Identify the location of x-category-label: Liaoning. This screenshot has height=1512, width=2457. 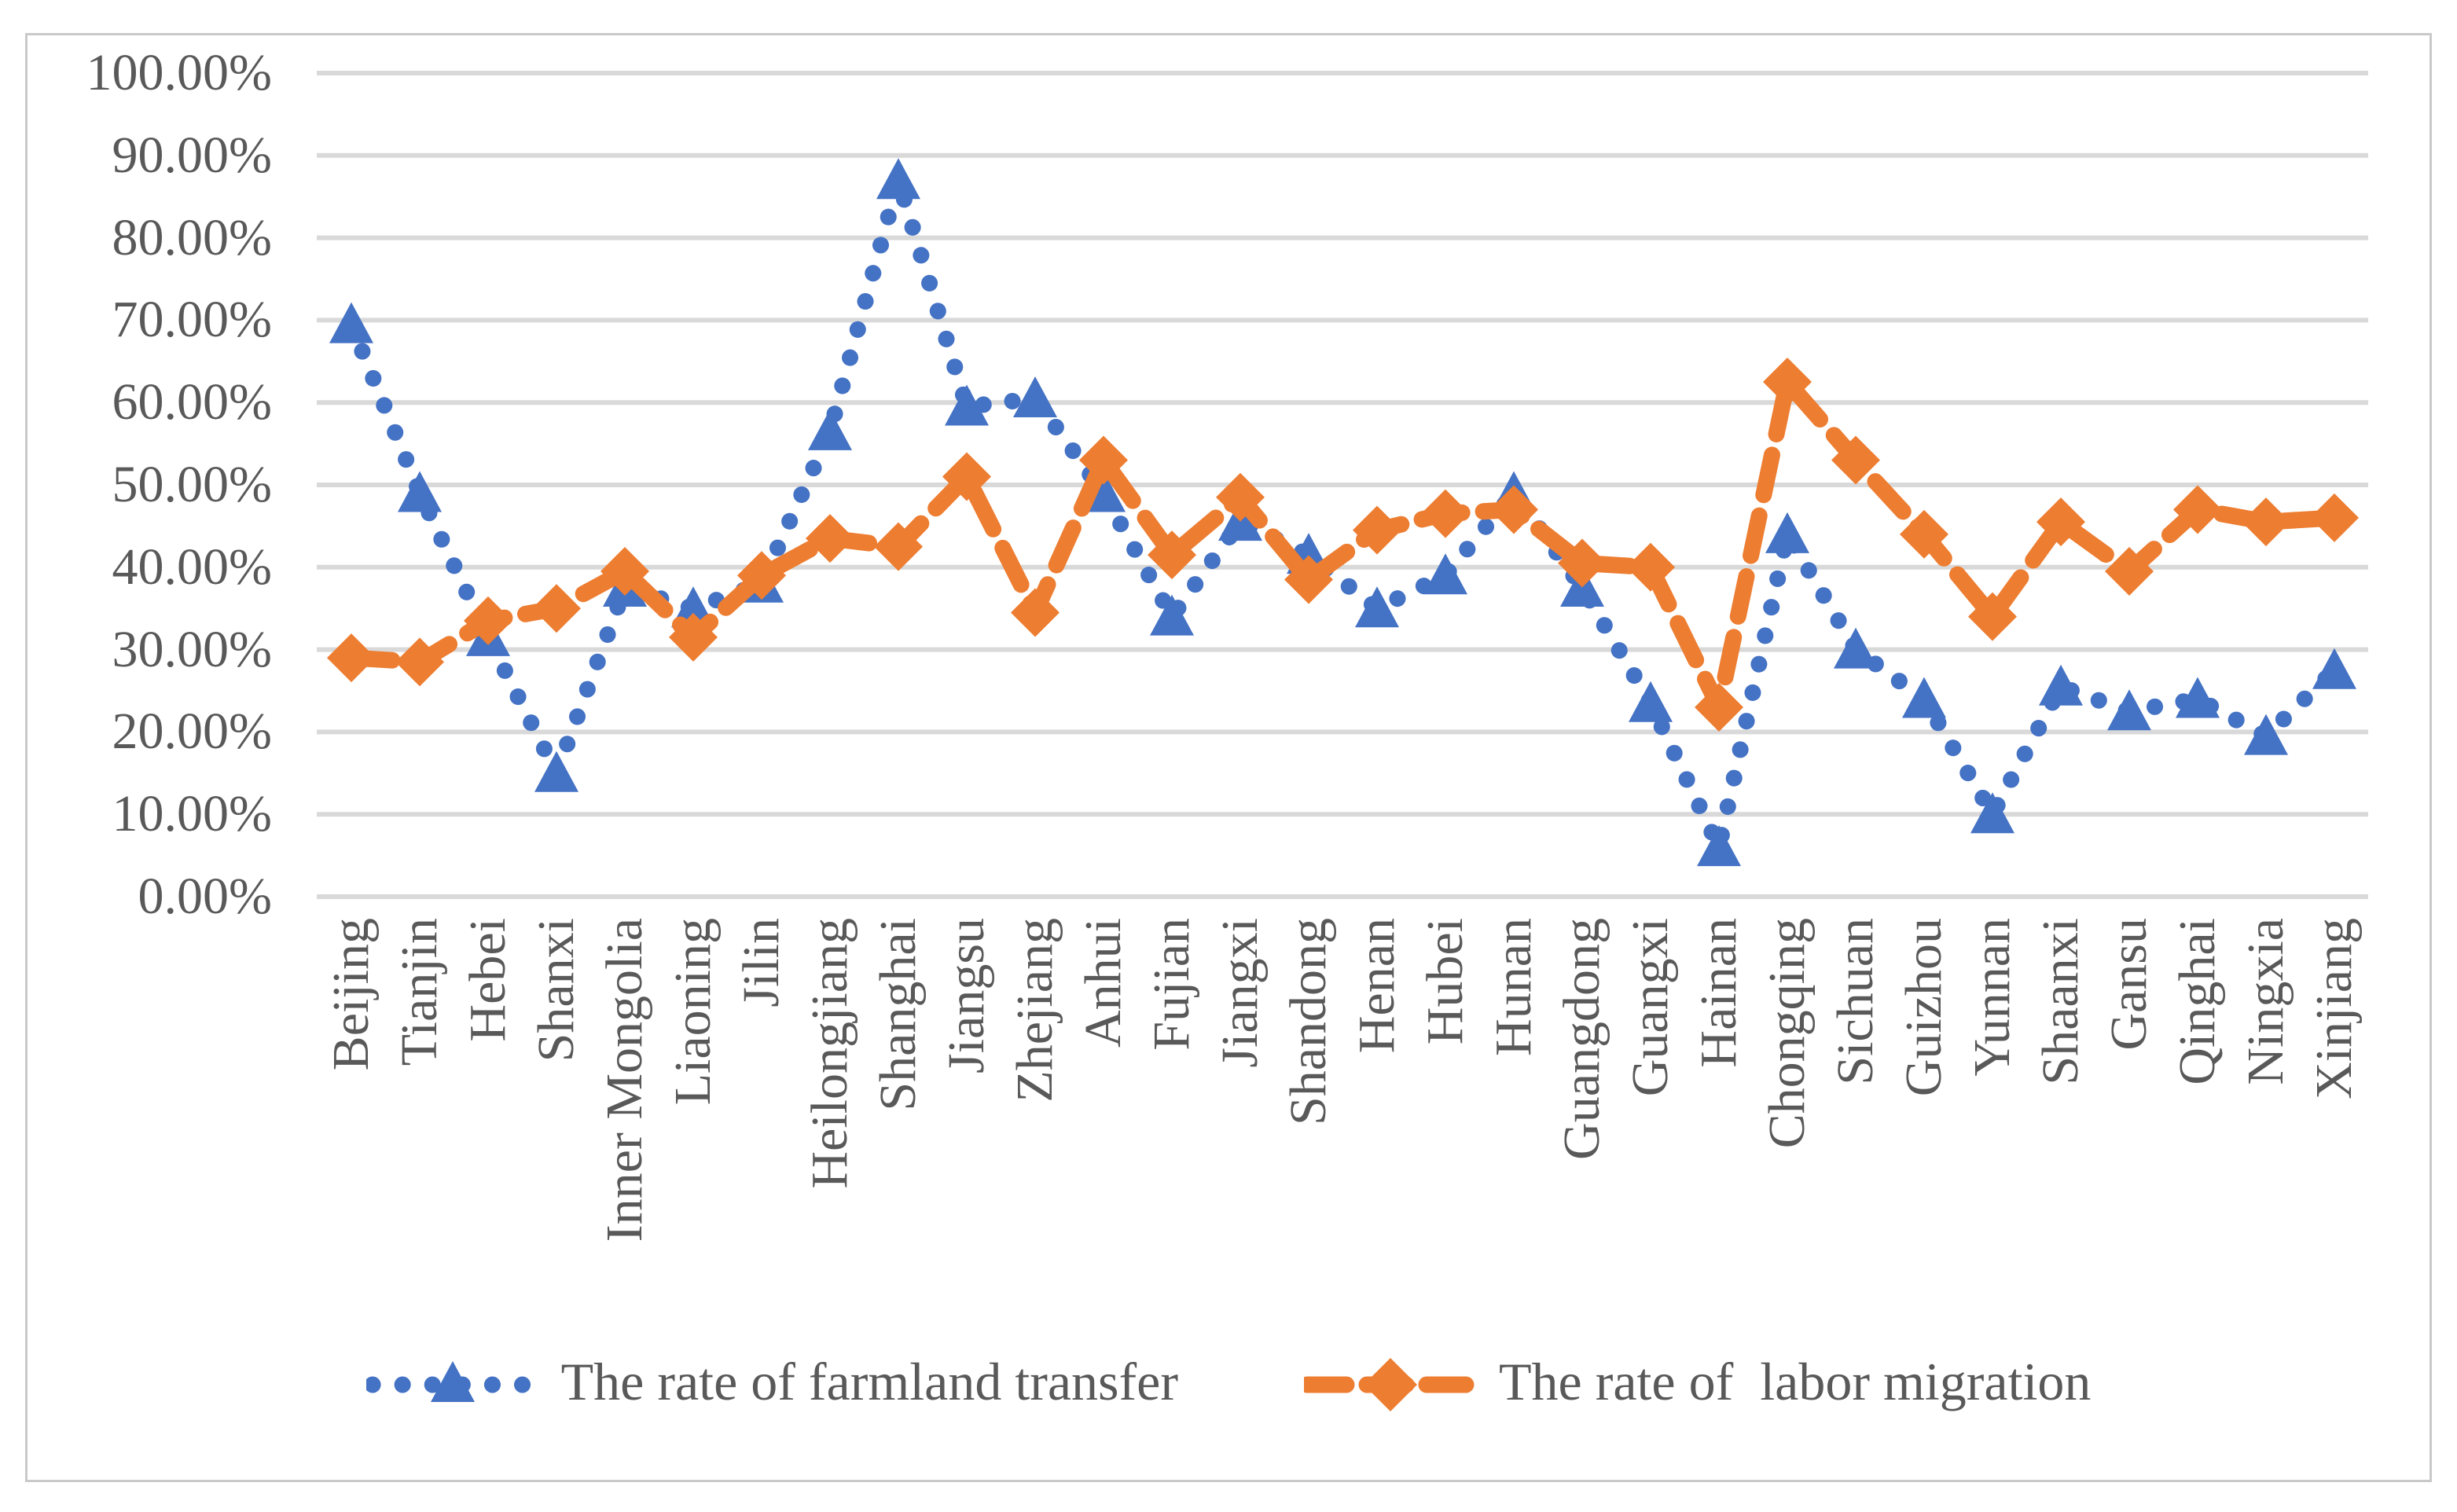
(693, 1012).